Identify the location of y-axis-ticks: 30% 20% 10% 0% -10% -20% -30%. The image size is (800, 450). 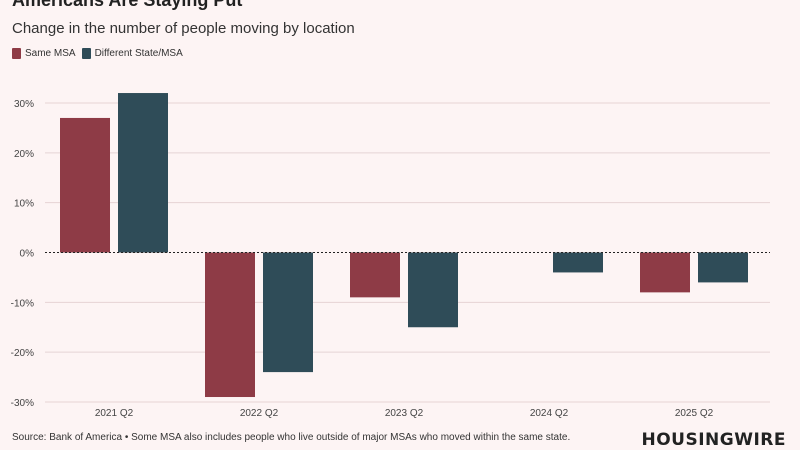
(22, 254).